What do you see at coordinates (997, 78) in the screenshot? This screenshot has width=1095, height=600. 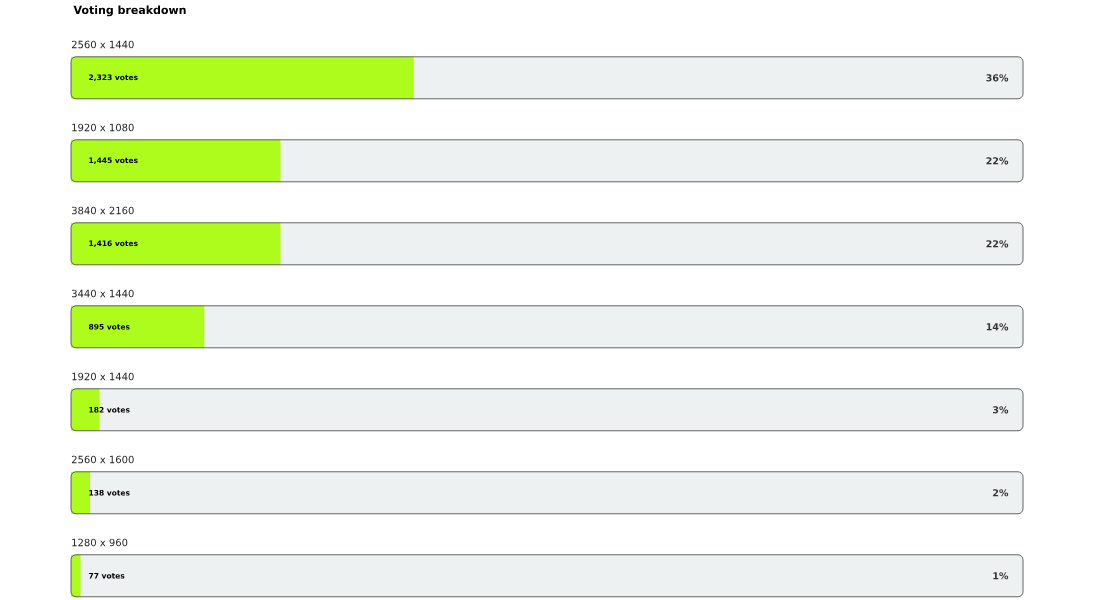 I see `data-label: 36%` at bounding box center [997, 78].